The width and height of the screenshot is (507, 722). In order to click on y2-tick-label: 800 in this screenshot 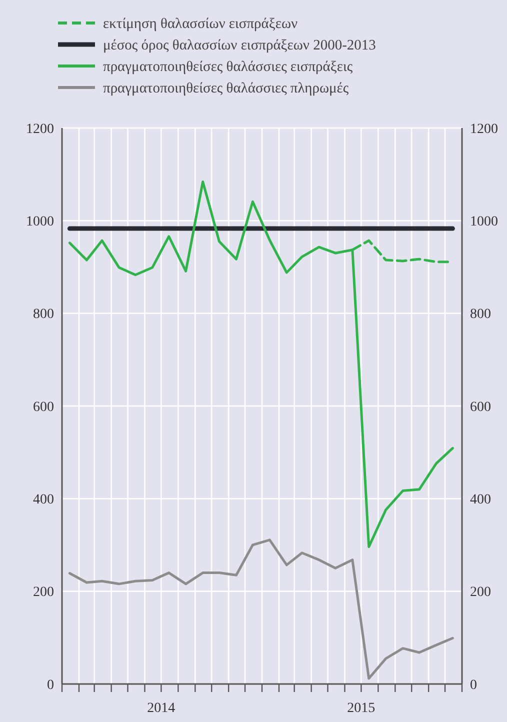, I will do `click(480, 314)`.